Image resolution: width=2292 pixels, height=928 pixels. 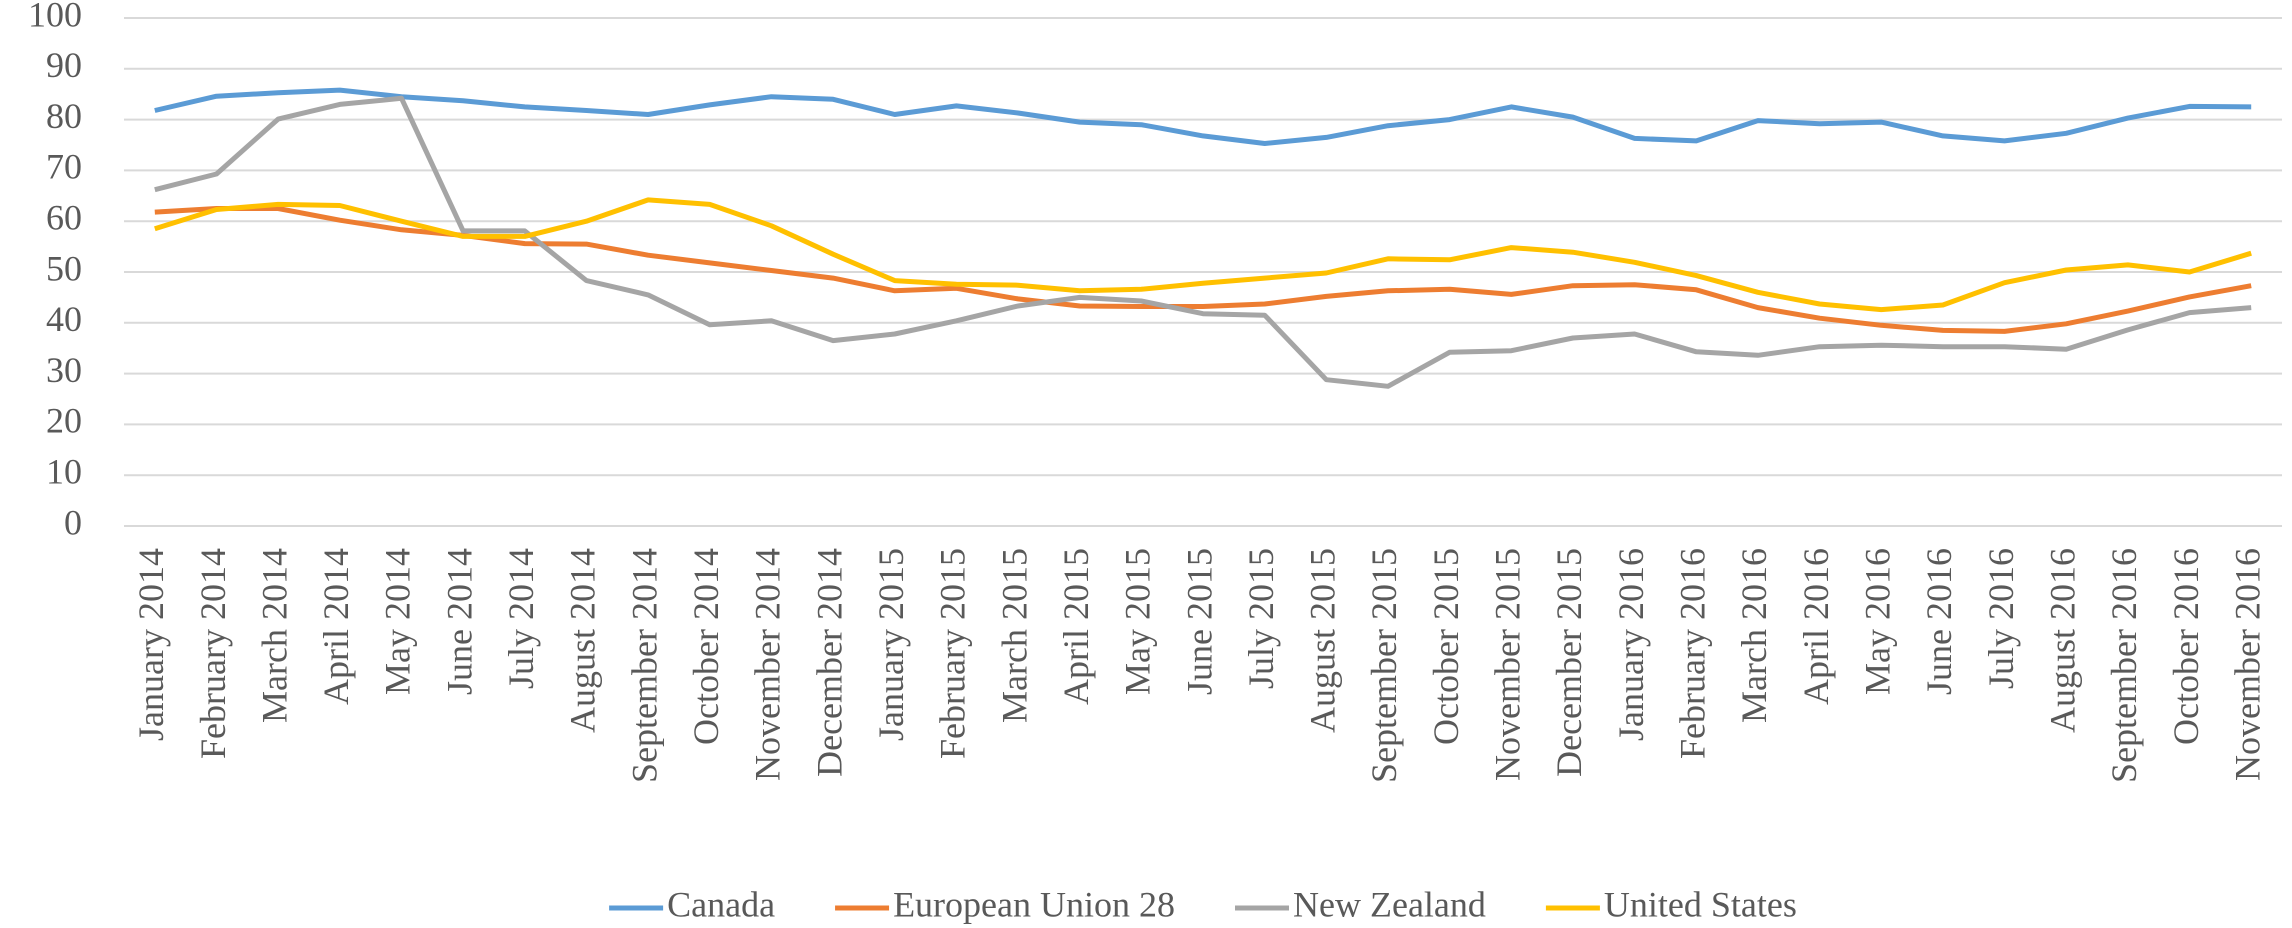 What do you see at coordinates (64, 116) in the screenshot?
I see `y-tick-label: 80` at bounding box center [64, 116].